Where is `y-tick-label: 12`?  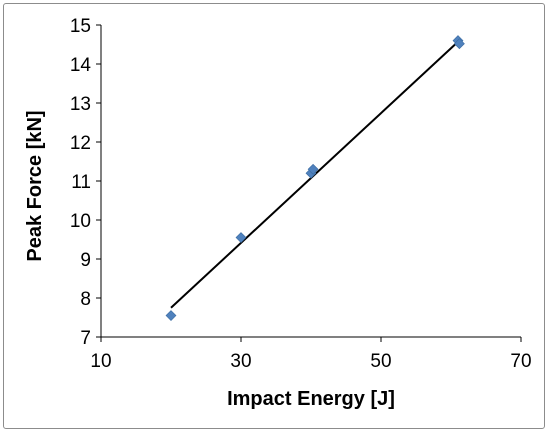
y-tick-label: 12 is located at coordinates (80, 143).